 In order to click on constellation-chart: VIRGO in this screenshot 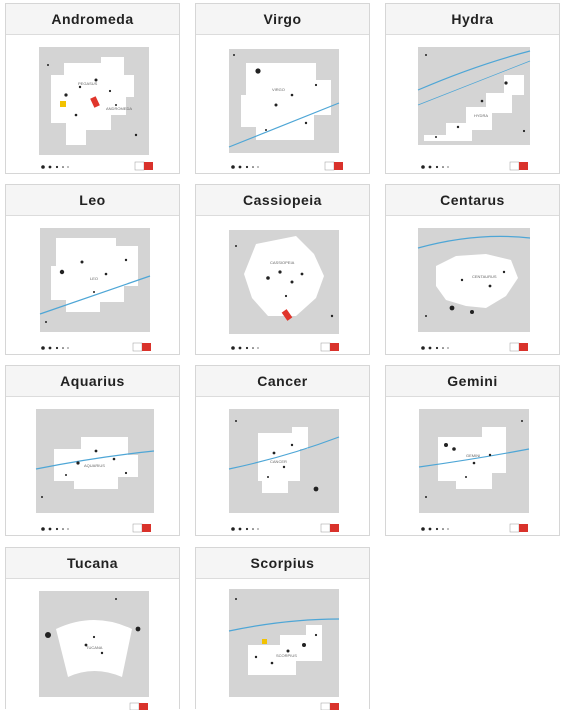, I will do `click(282, 104)`.